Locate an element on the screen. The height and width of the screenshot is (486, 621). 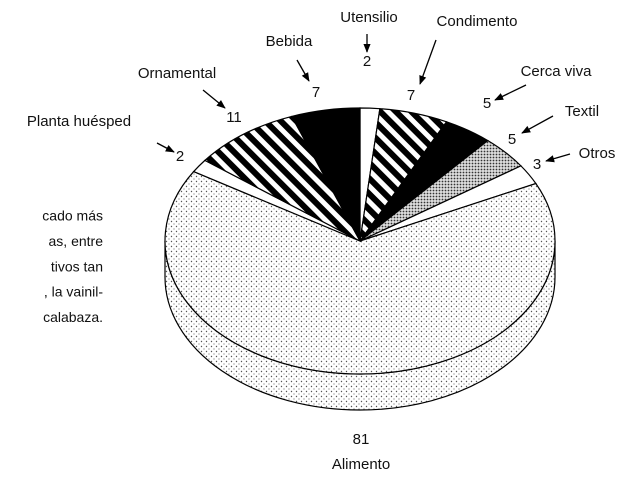
category-label: Alimento is located at coordinates (361, 464).